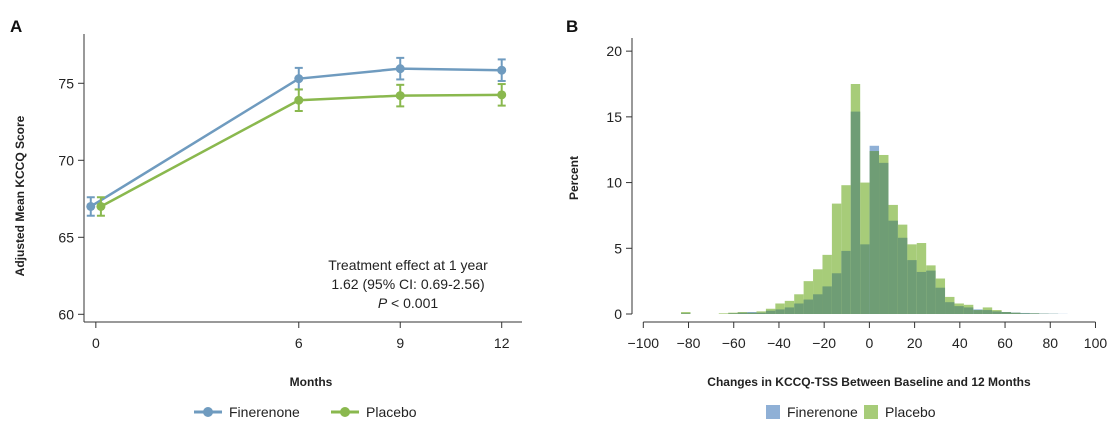  I want to click on chart-b-x-tick-label: −80, so click(689, 343).